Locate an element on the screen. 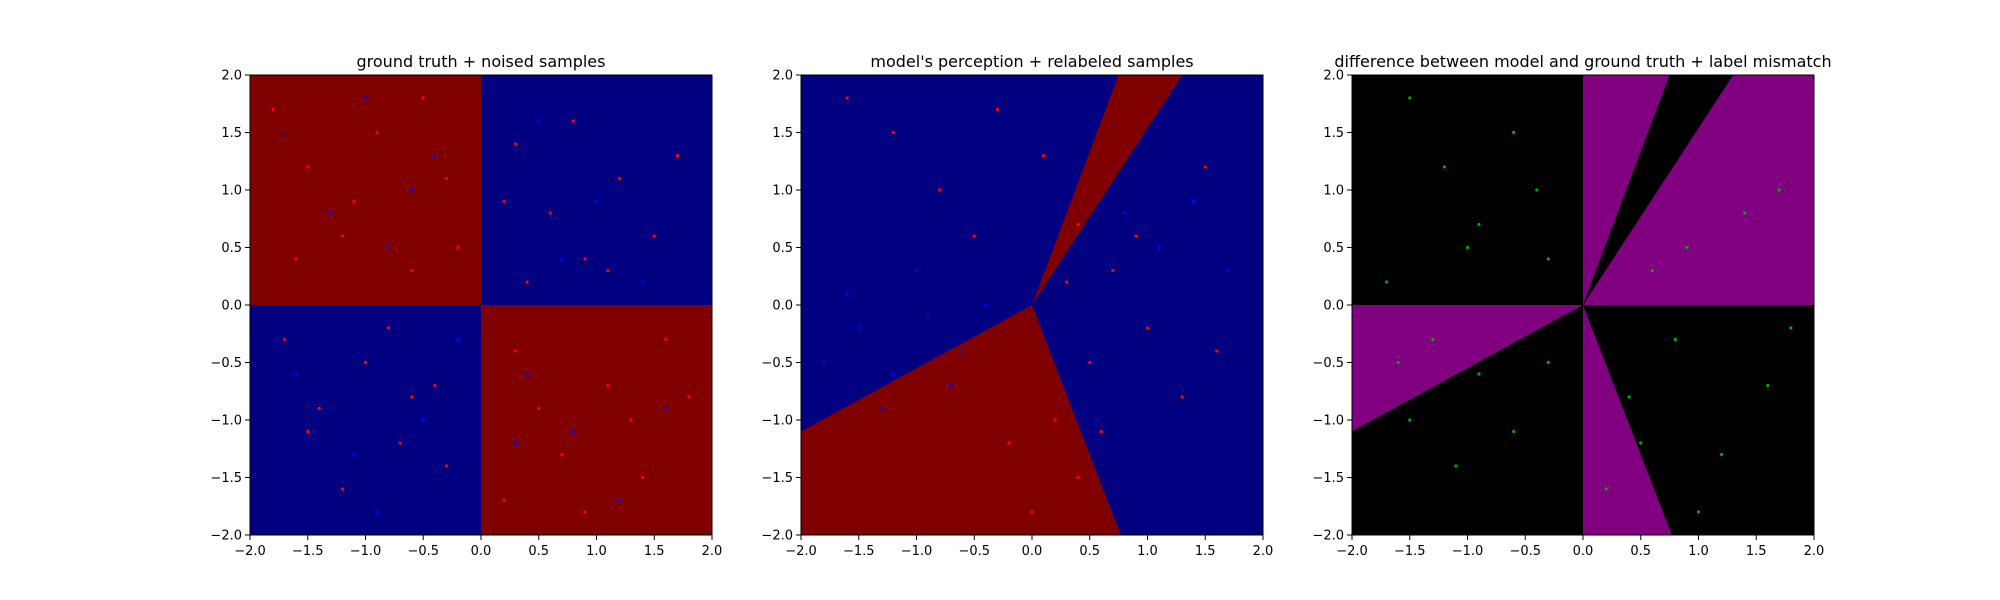 This screenshot has height=600, width=2000. y-tick-label: −1.0 is located at coordinates (777, 421).